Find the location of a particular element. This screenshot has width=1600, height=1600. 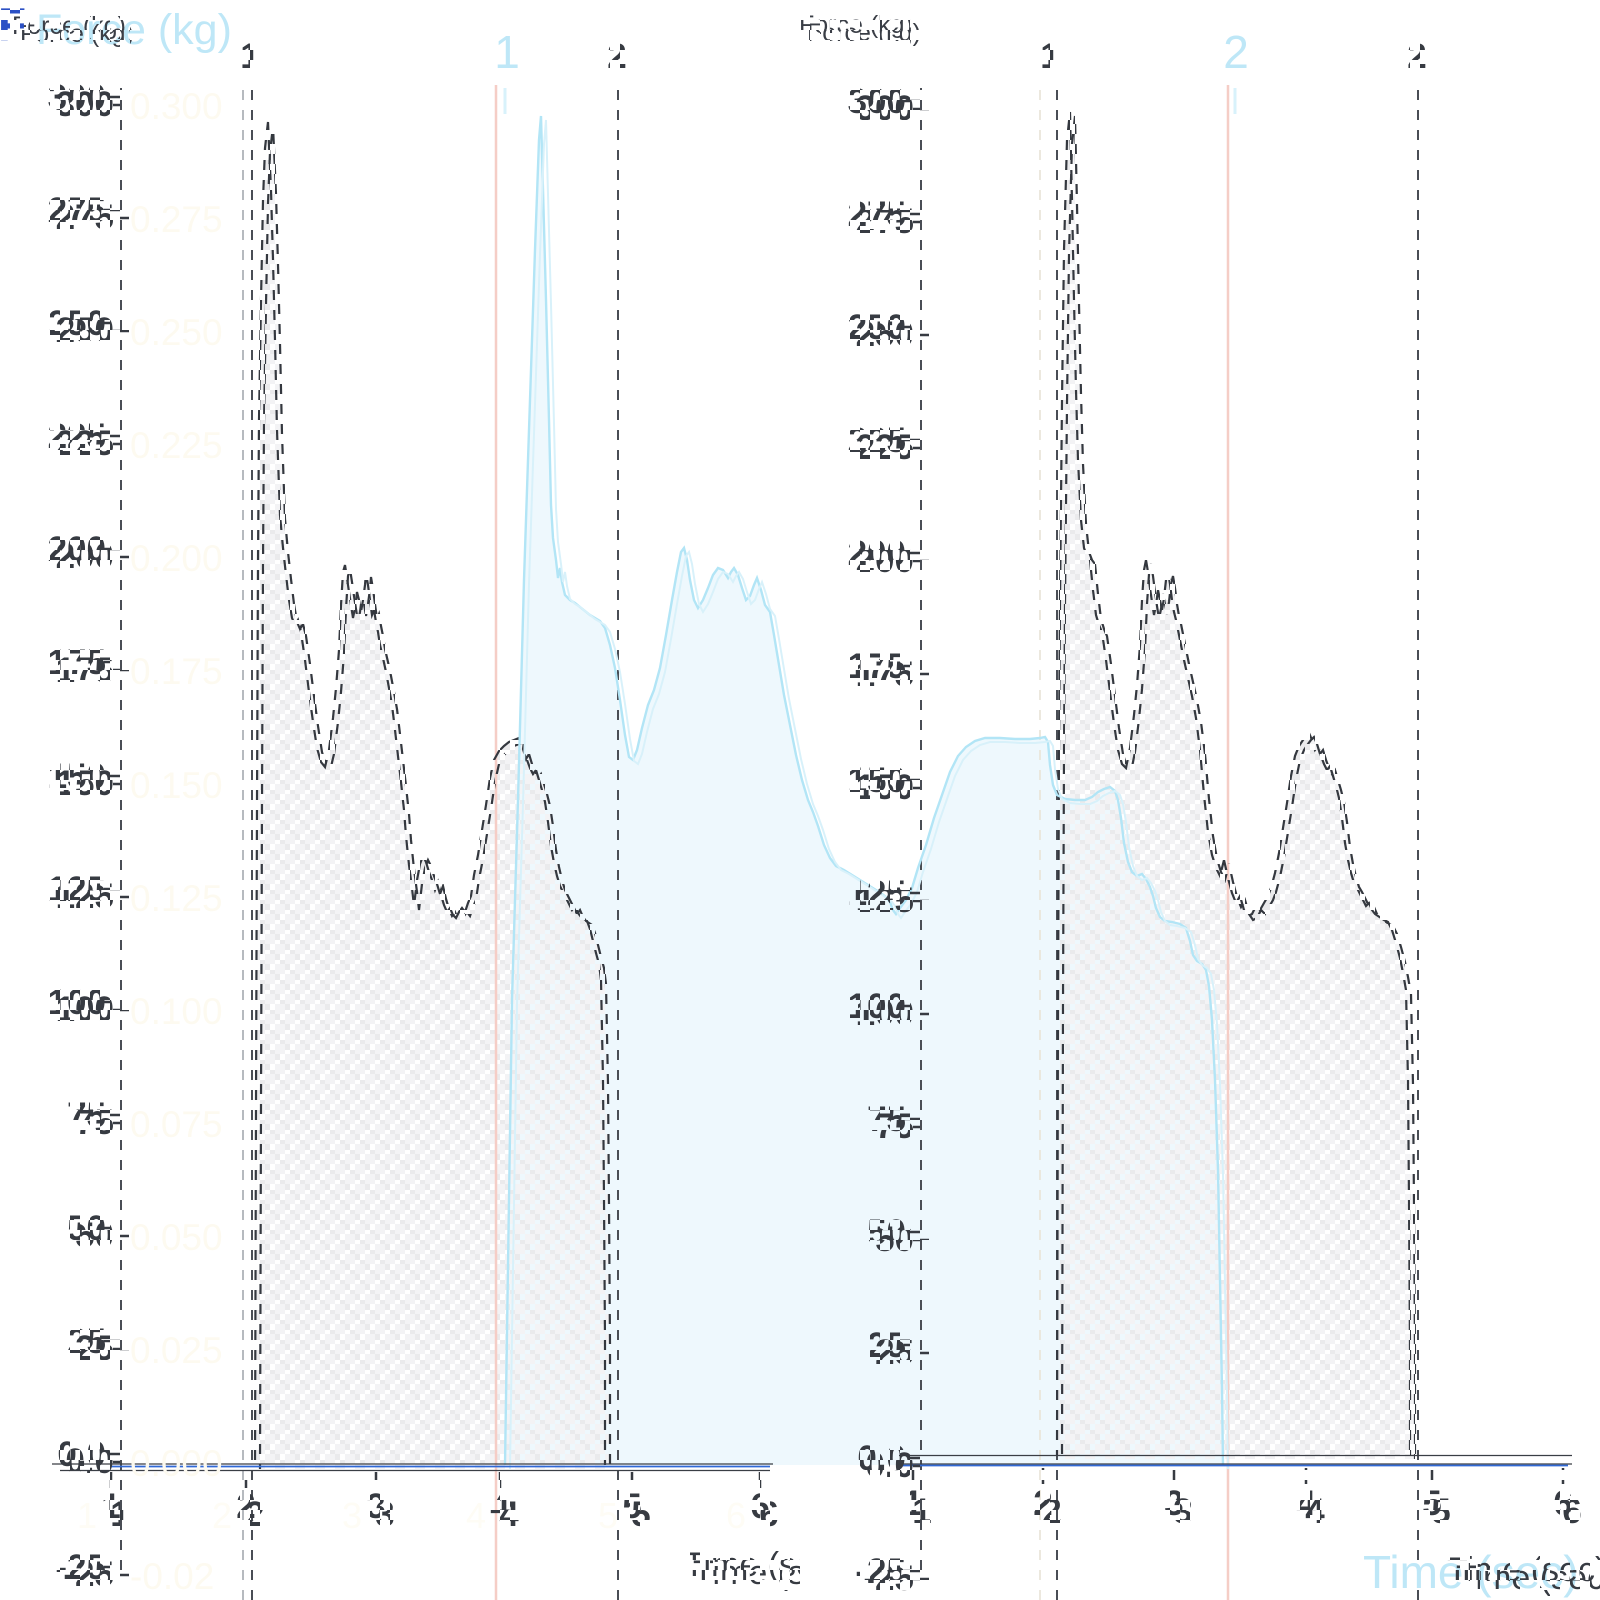

svg-text: 0.075 is located at coordinates (176, 1124).